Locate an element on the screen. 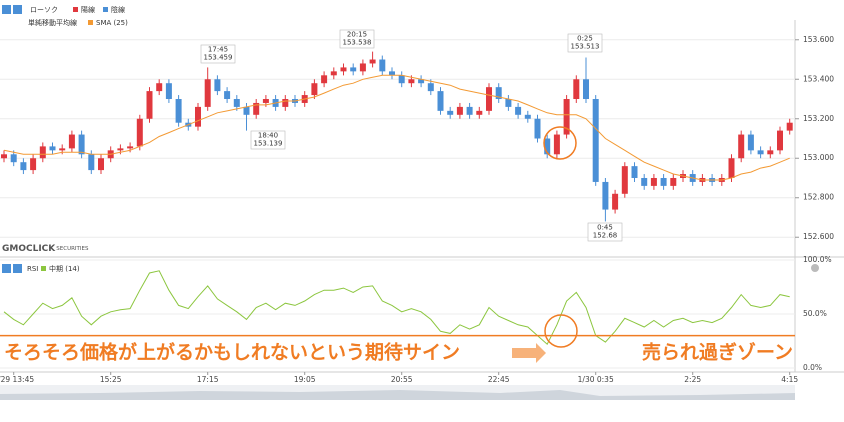 The image size is (844, 422). x-tick-label: 17:15 is located at coordinates (208, 379).